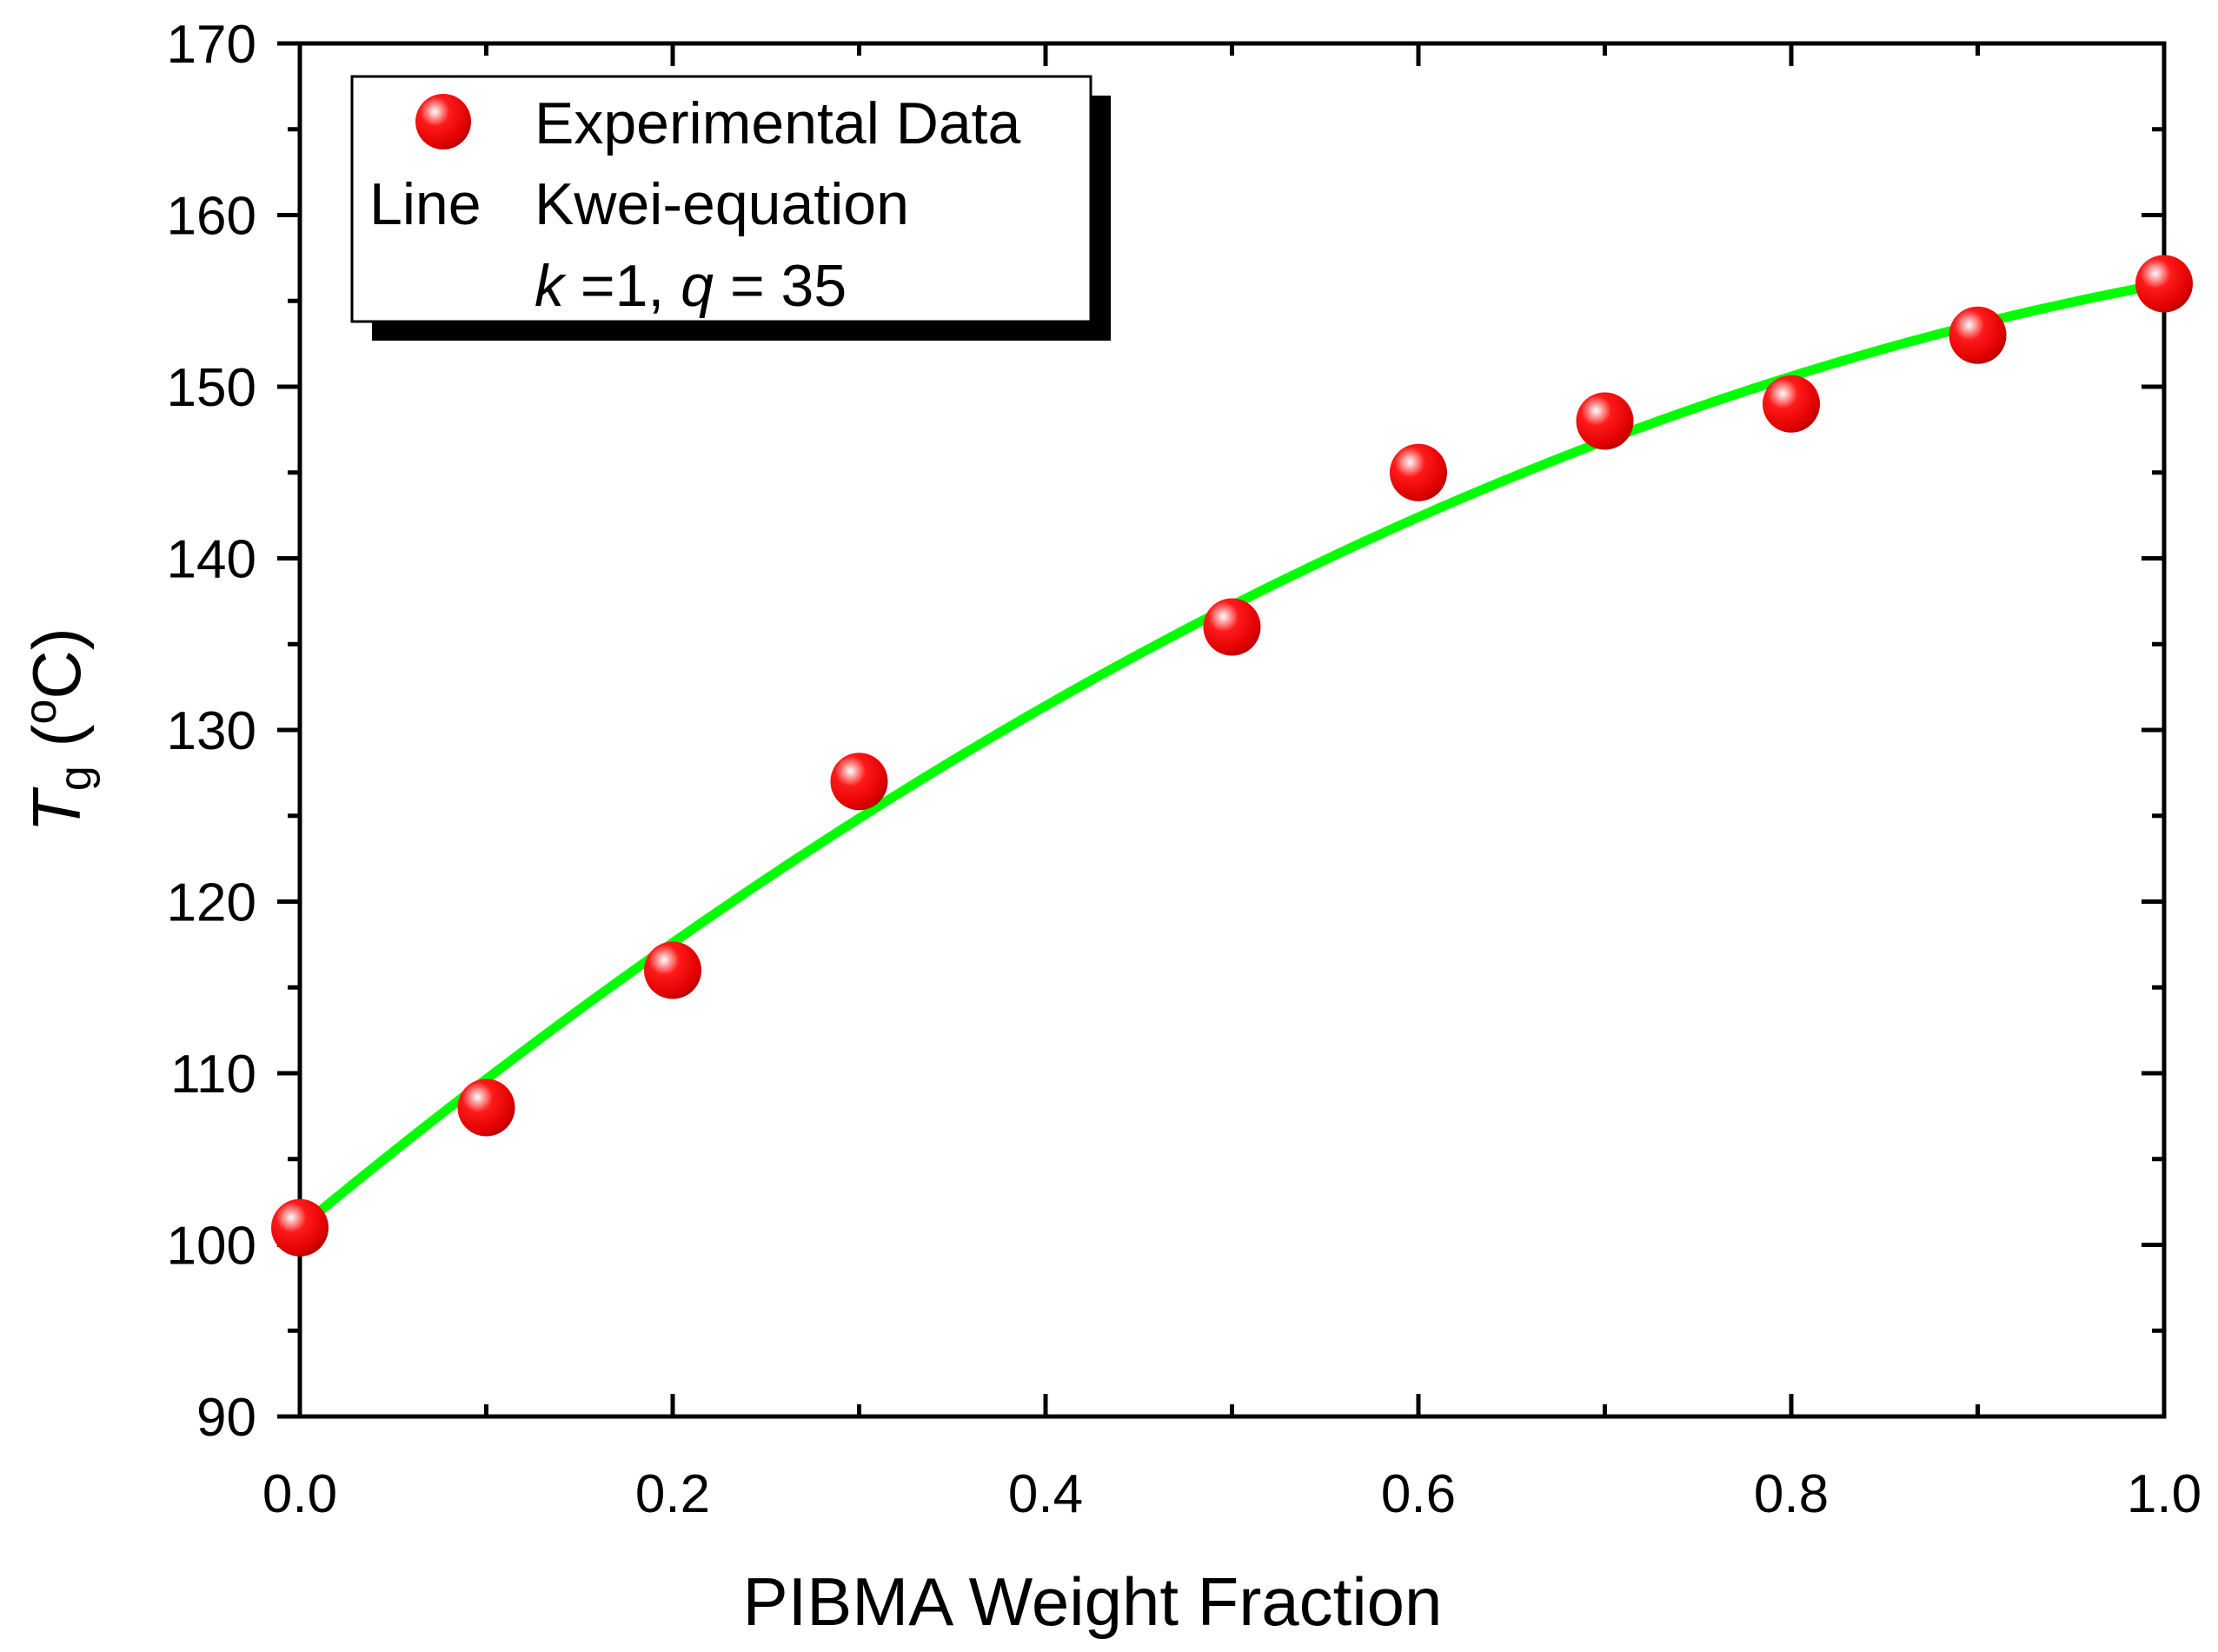 The width and height of the screenshot is (2218, 1652). I want to click on legend-box, so click(721, 199).